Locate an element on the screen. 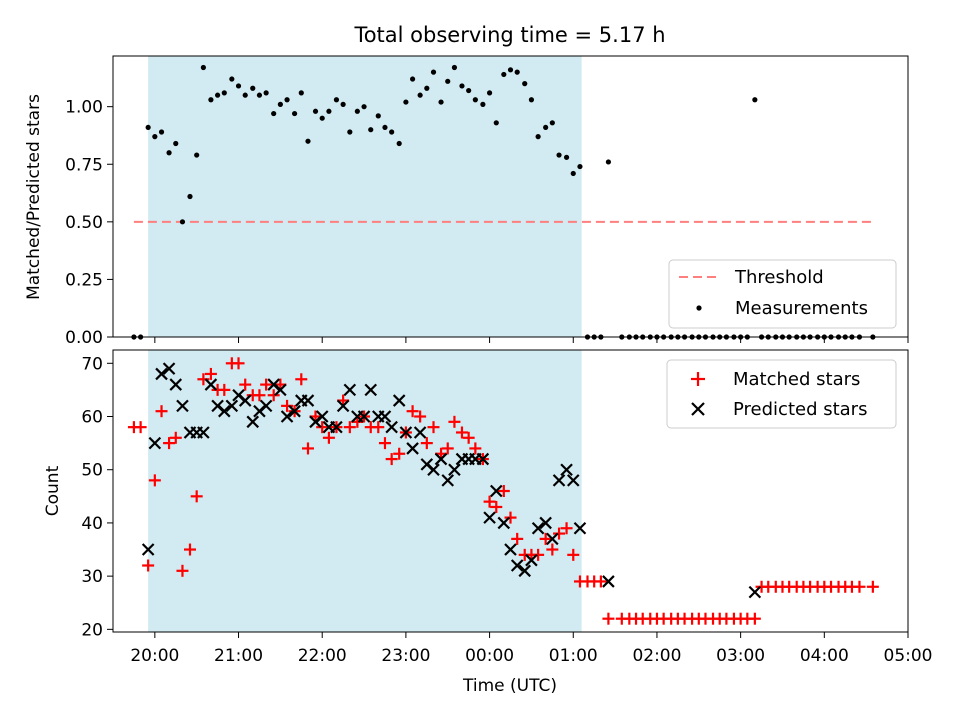  bottom-y-tick-label: 60 is located at coordinates (92, 418).